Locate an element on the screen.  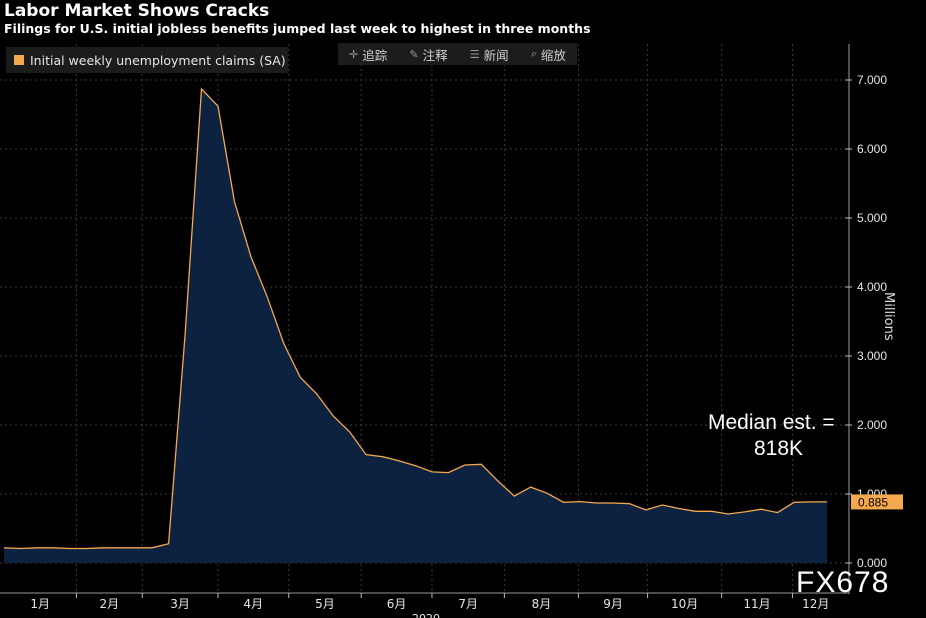
tool-news: ☰ 新闻 is located at coordinates (489, 54).